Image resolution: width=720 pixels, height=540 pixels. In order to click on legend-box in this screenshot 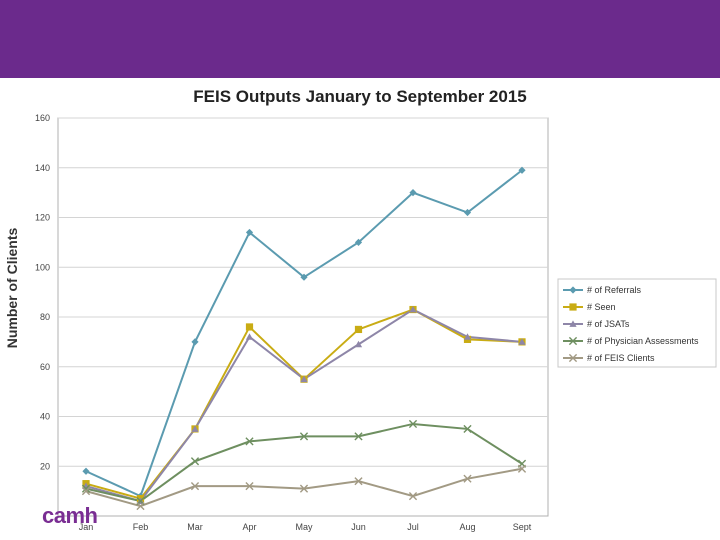, I will do `click(637, 323)`.